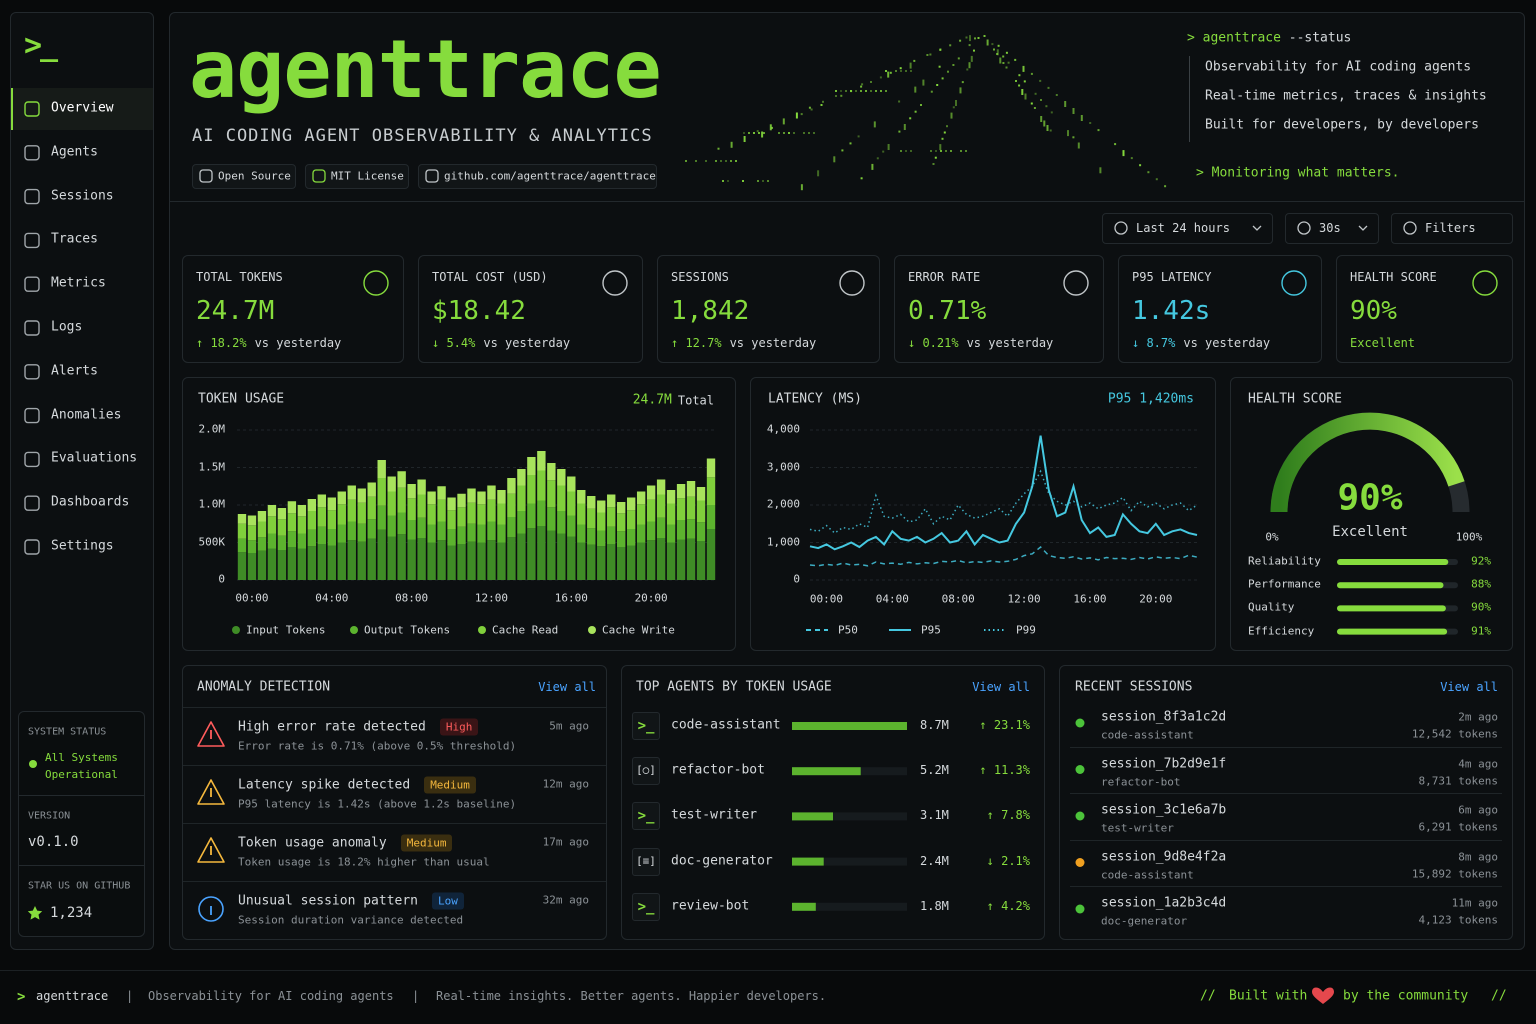  Describe the element at coordinates (71, 912) in the screenshot. I see `github-stars: 1,234` at that location.